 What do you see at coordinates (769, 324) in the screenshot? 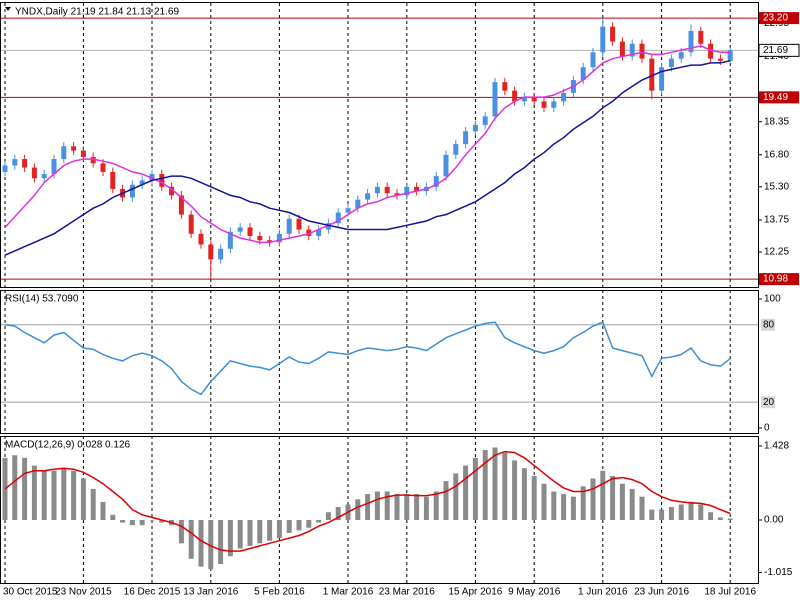
I see `level-label: 80` at bounding box center [769, 324].